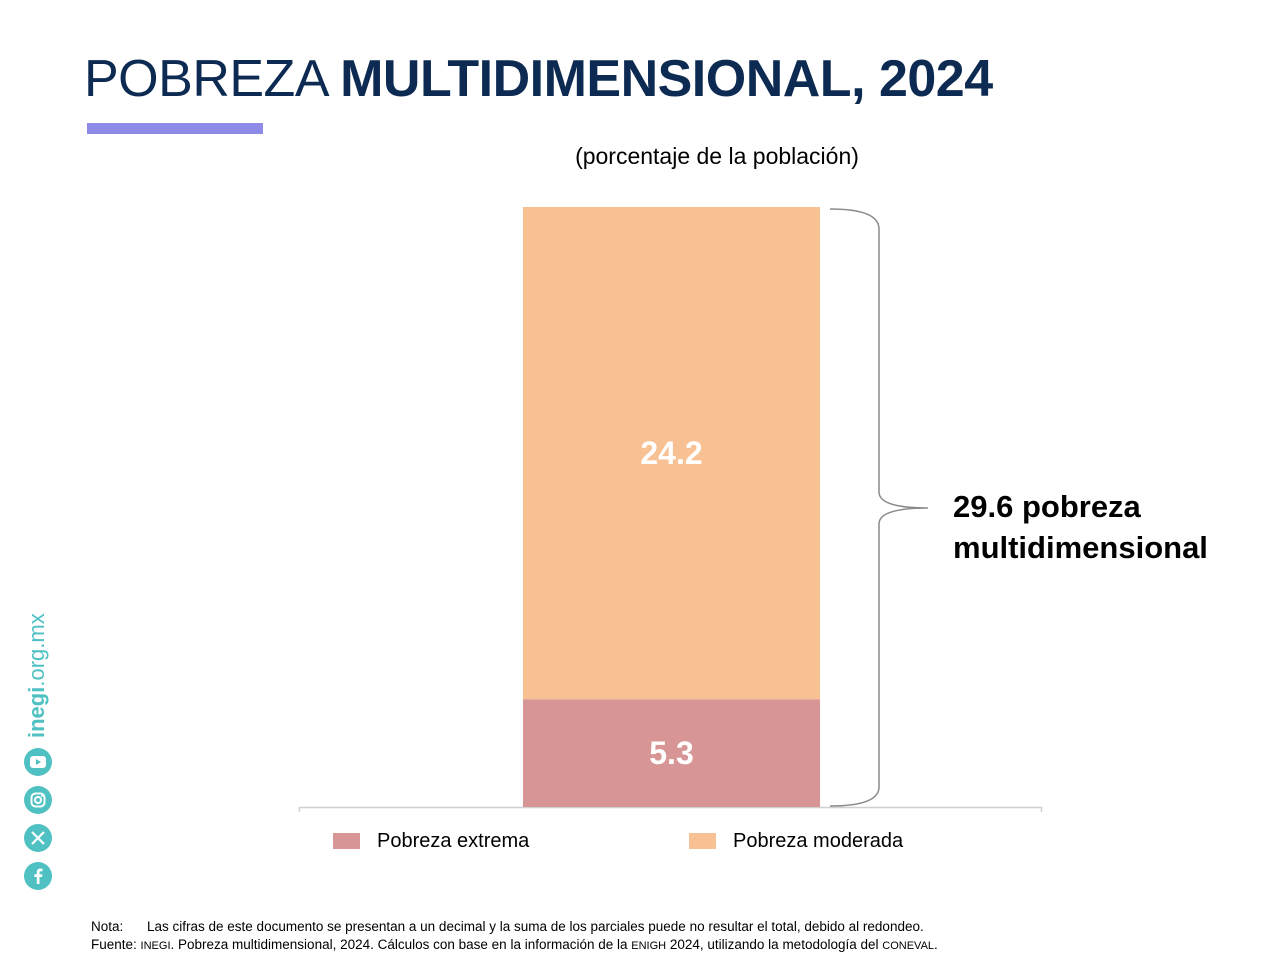 The width and height of the screenshot is (1280, 974). Describe the element at coordinates (666, 79) in the screenshot. I see `title-bold: MULTIDIMENSIONAL, 2024` at that location.